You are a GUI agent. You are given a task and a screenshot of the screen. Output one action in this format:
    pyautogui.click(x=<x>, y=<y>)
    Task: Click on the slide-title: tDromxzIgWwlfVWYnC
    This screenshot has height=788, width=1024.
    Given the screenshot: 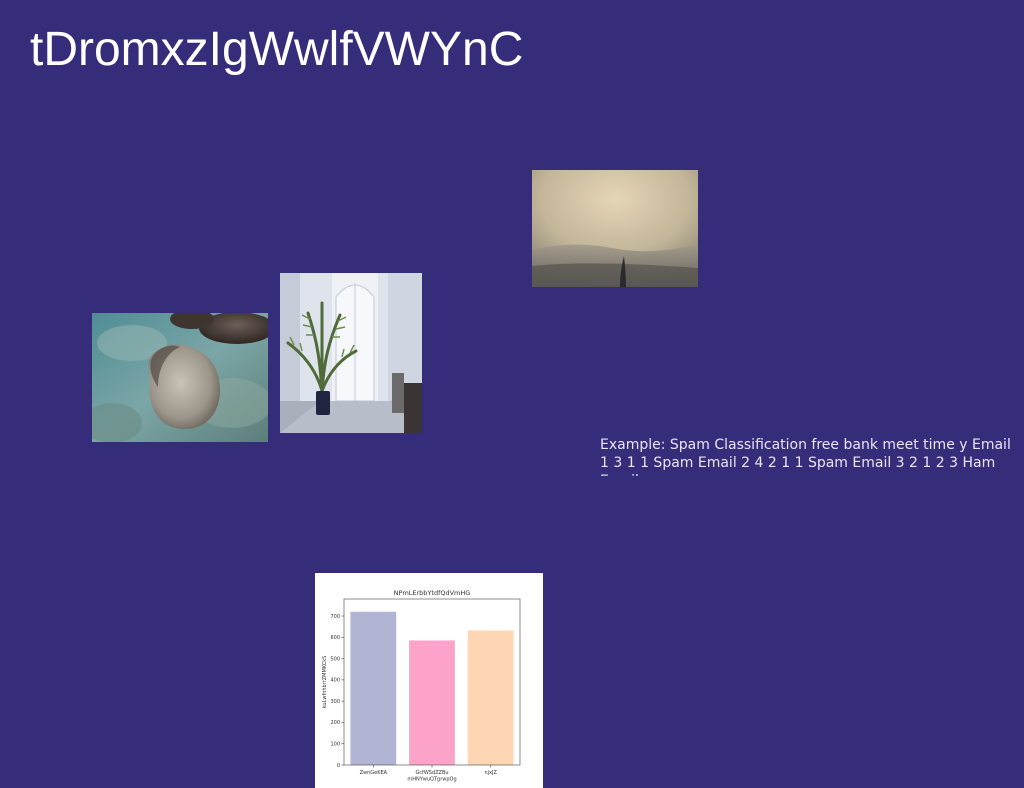 What is the action you would take?
    pyautogui.click(x=277, y=49)
    